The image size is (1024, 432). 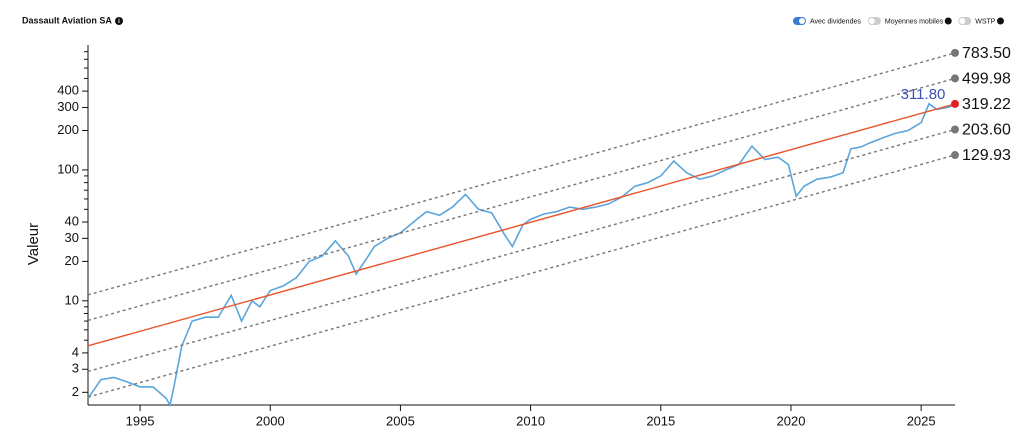 I want to click on y-tick-label: 20, so click(x=72, y=260).